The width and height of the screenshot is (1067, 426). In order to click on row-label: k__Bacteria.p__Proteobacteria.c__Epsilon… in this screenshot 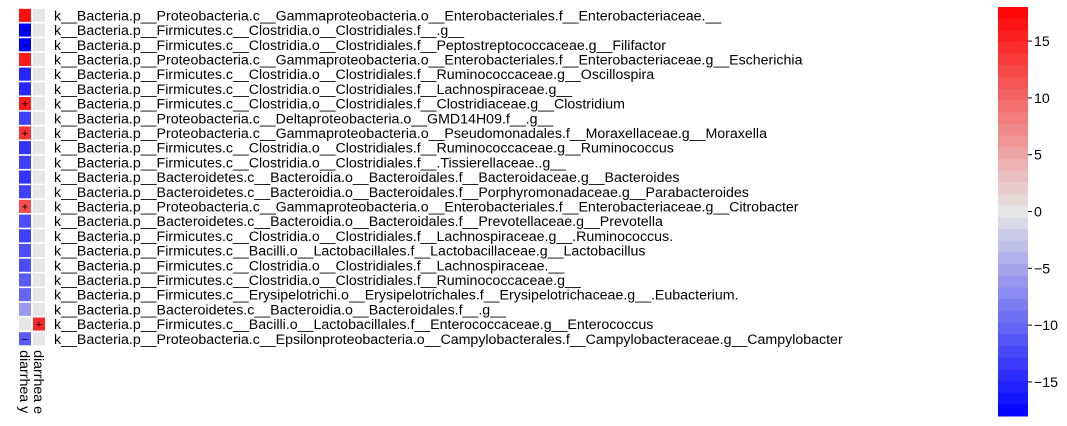, I will do `click(448, 340)`.